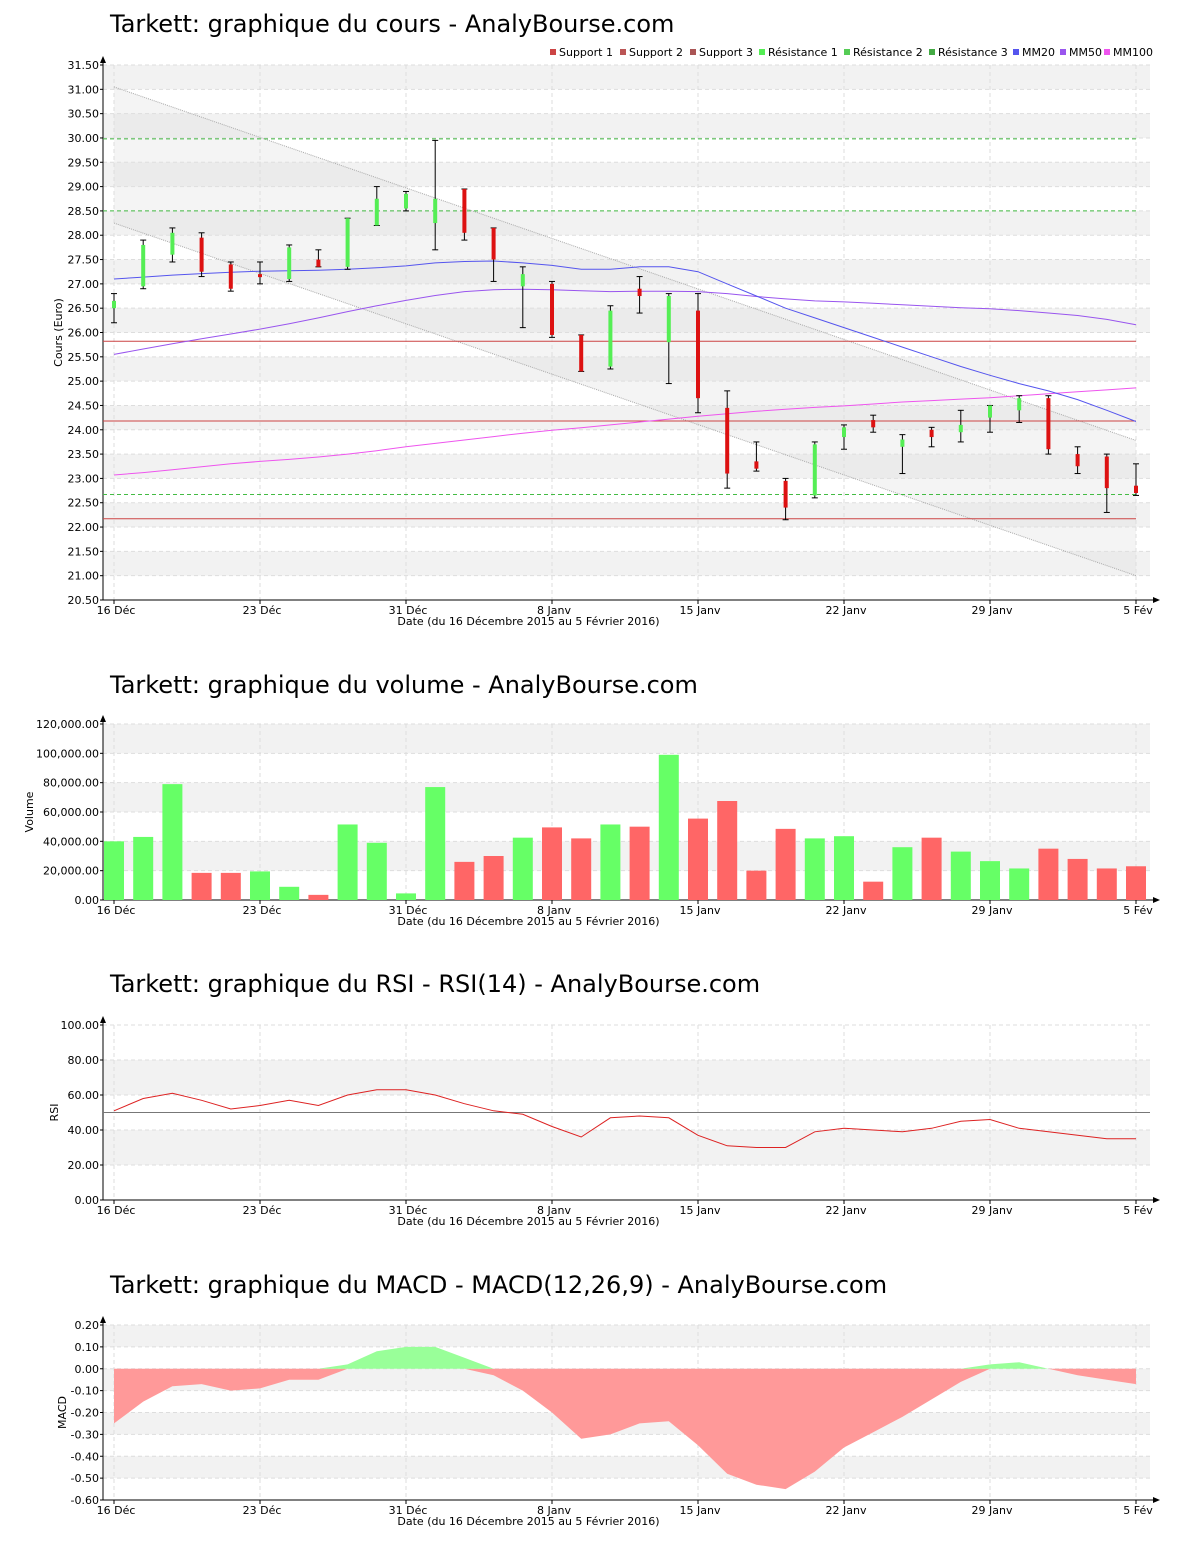 This screenshot has width=1200, height=1550. Describe the element at coordinates (84, 503) in the screenshot. I see `y-tick-label: 22.50` at that location.